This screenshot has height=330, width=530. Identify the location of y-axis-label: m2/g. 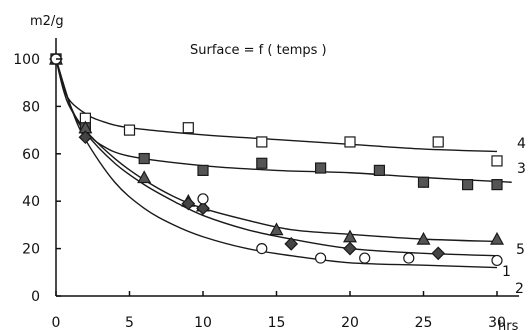
(47, 21).